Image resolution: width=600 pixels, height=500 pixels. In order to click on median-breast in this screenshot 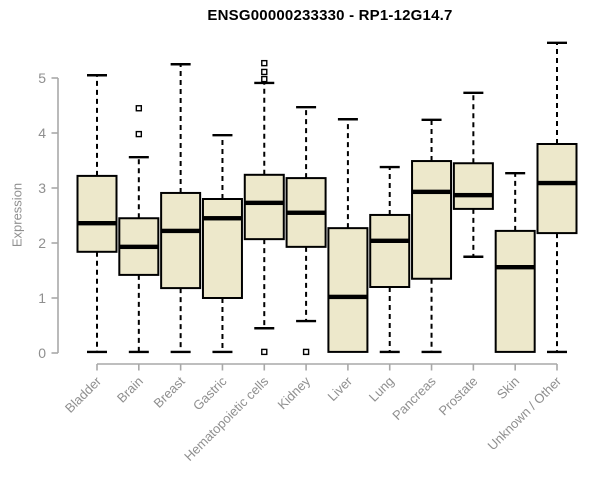, I will do `click(181, 231)`.